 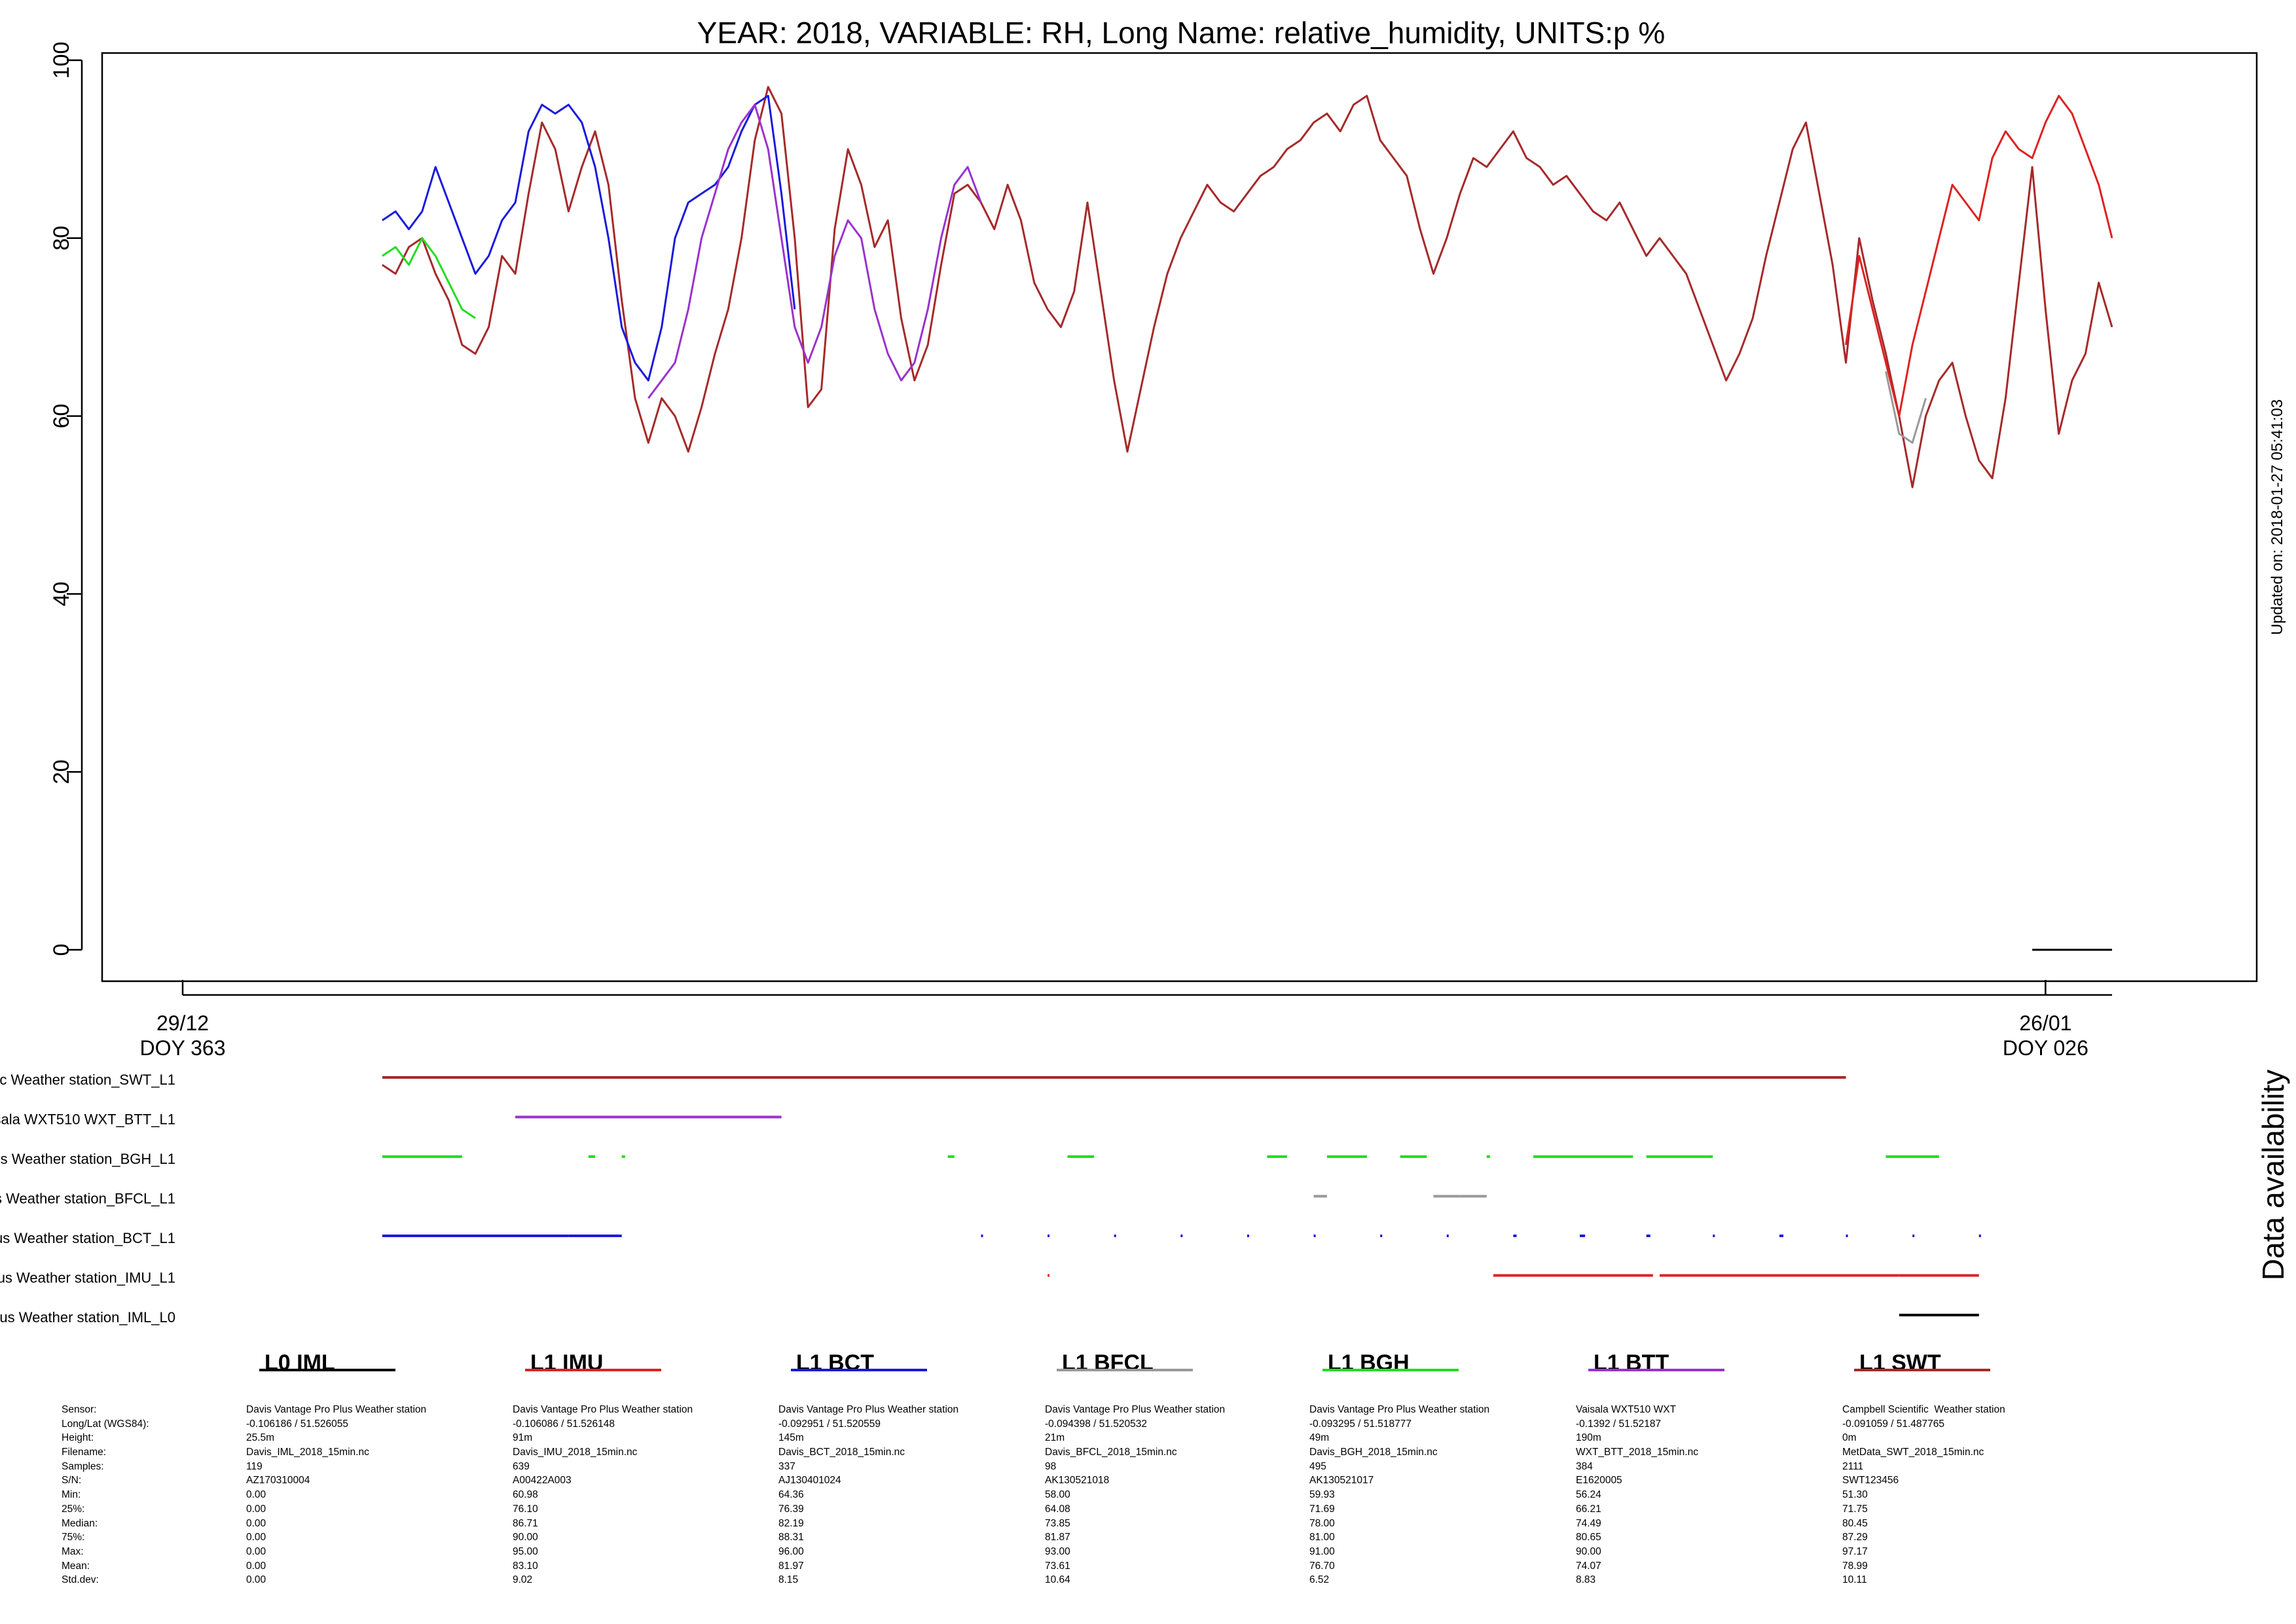 What do you see at coordinates (1588, 1551) in the screenshot?
I see `stats-cell: 90.00` at bounding box center [1588, 1551].